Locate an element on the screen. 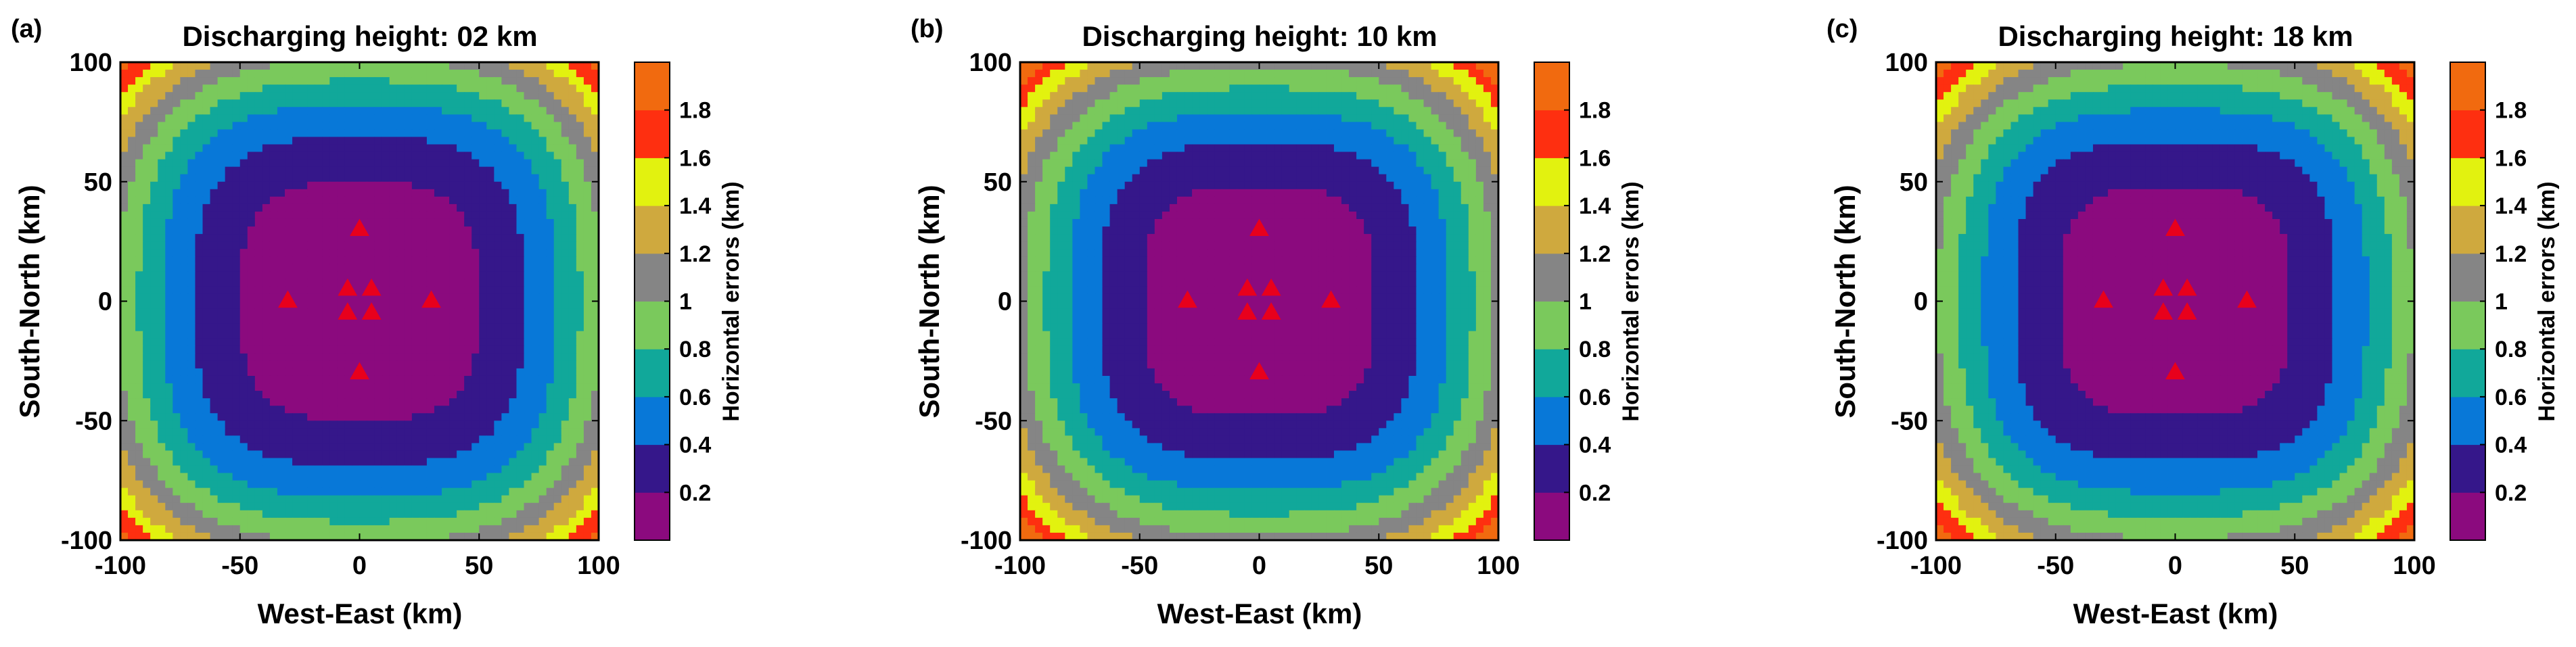 This screenshot has height=647, width=2576. station-marker is located at coordinates (288, 299).